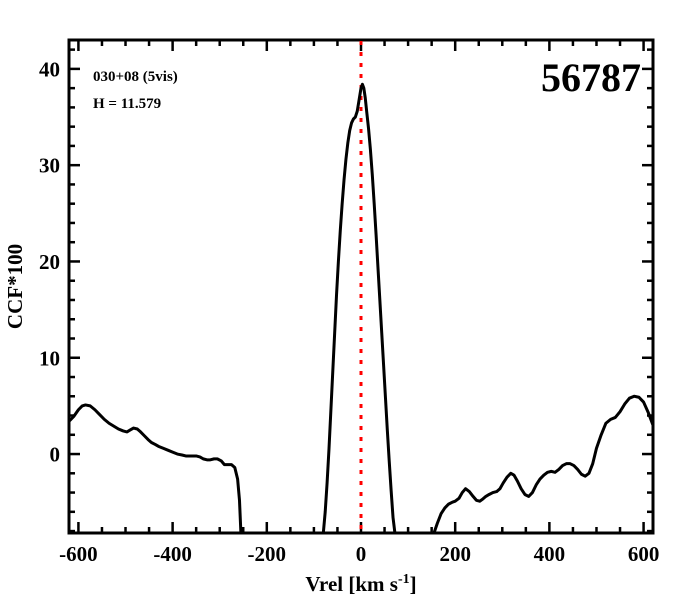 This screenshot has width=675, height=600. What do you see at coordinates (172, 554) in the screenshot?
I see `x-tick-label: -400` at bounding box center [172, 554].